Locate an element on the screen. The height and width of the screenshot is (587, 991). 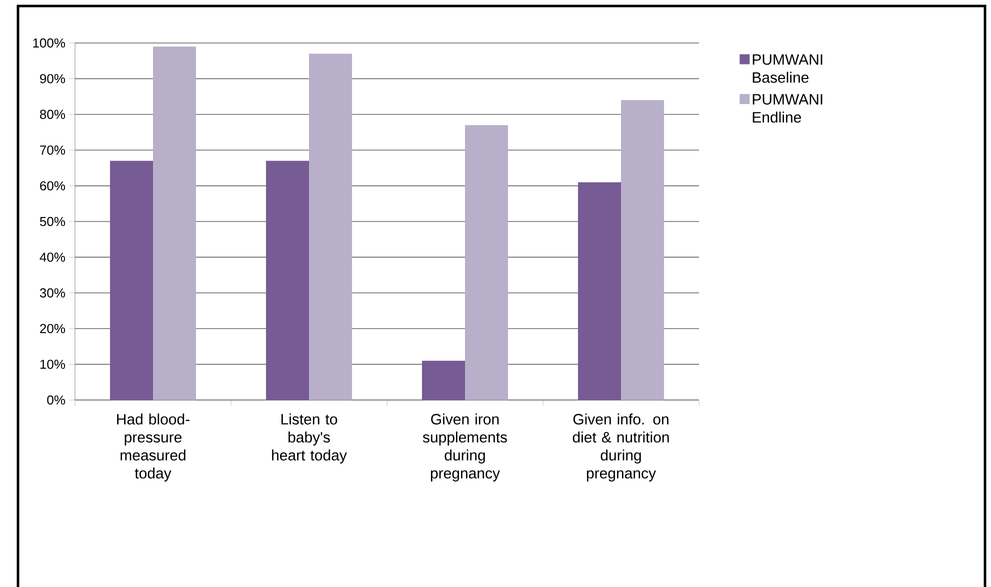
y-tick-label: 70% is located at coordinates (53, 150).